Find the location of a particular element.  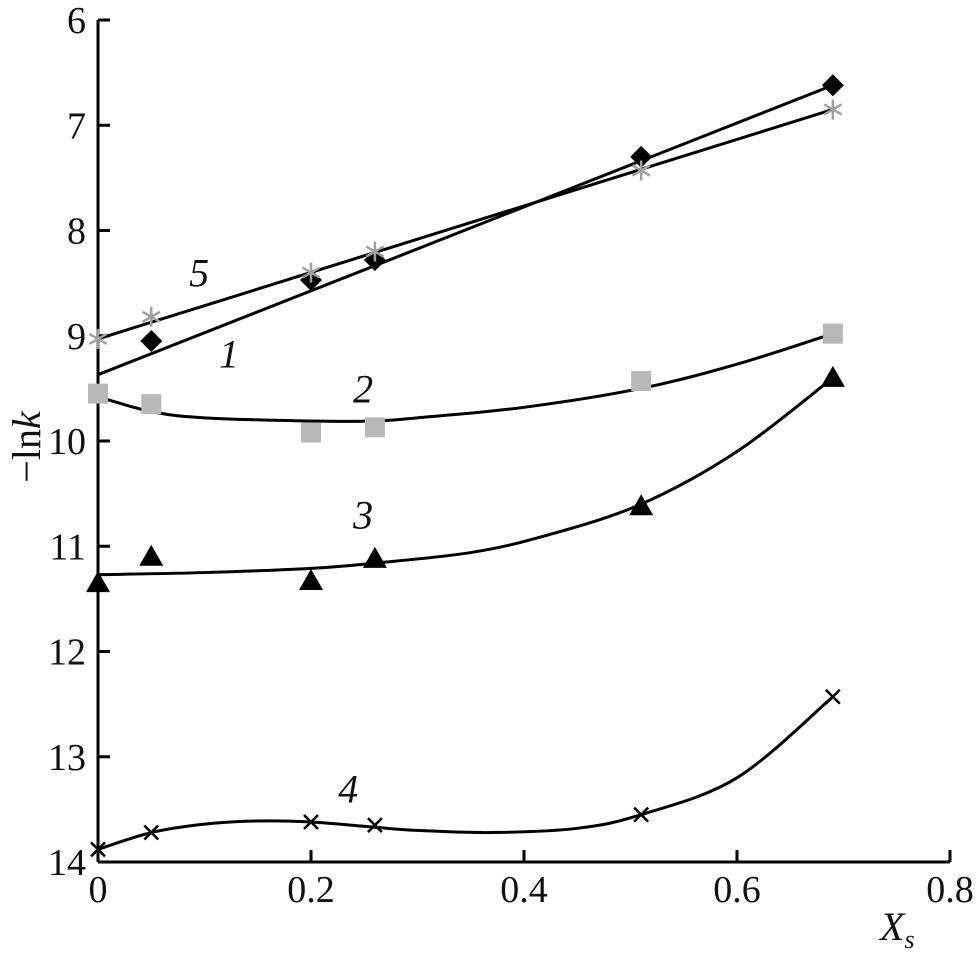

y-axis-title-main: −ln is located at coordinates (26, 456).